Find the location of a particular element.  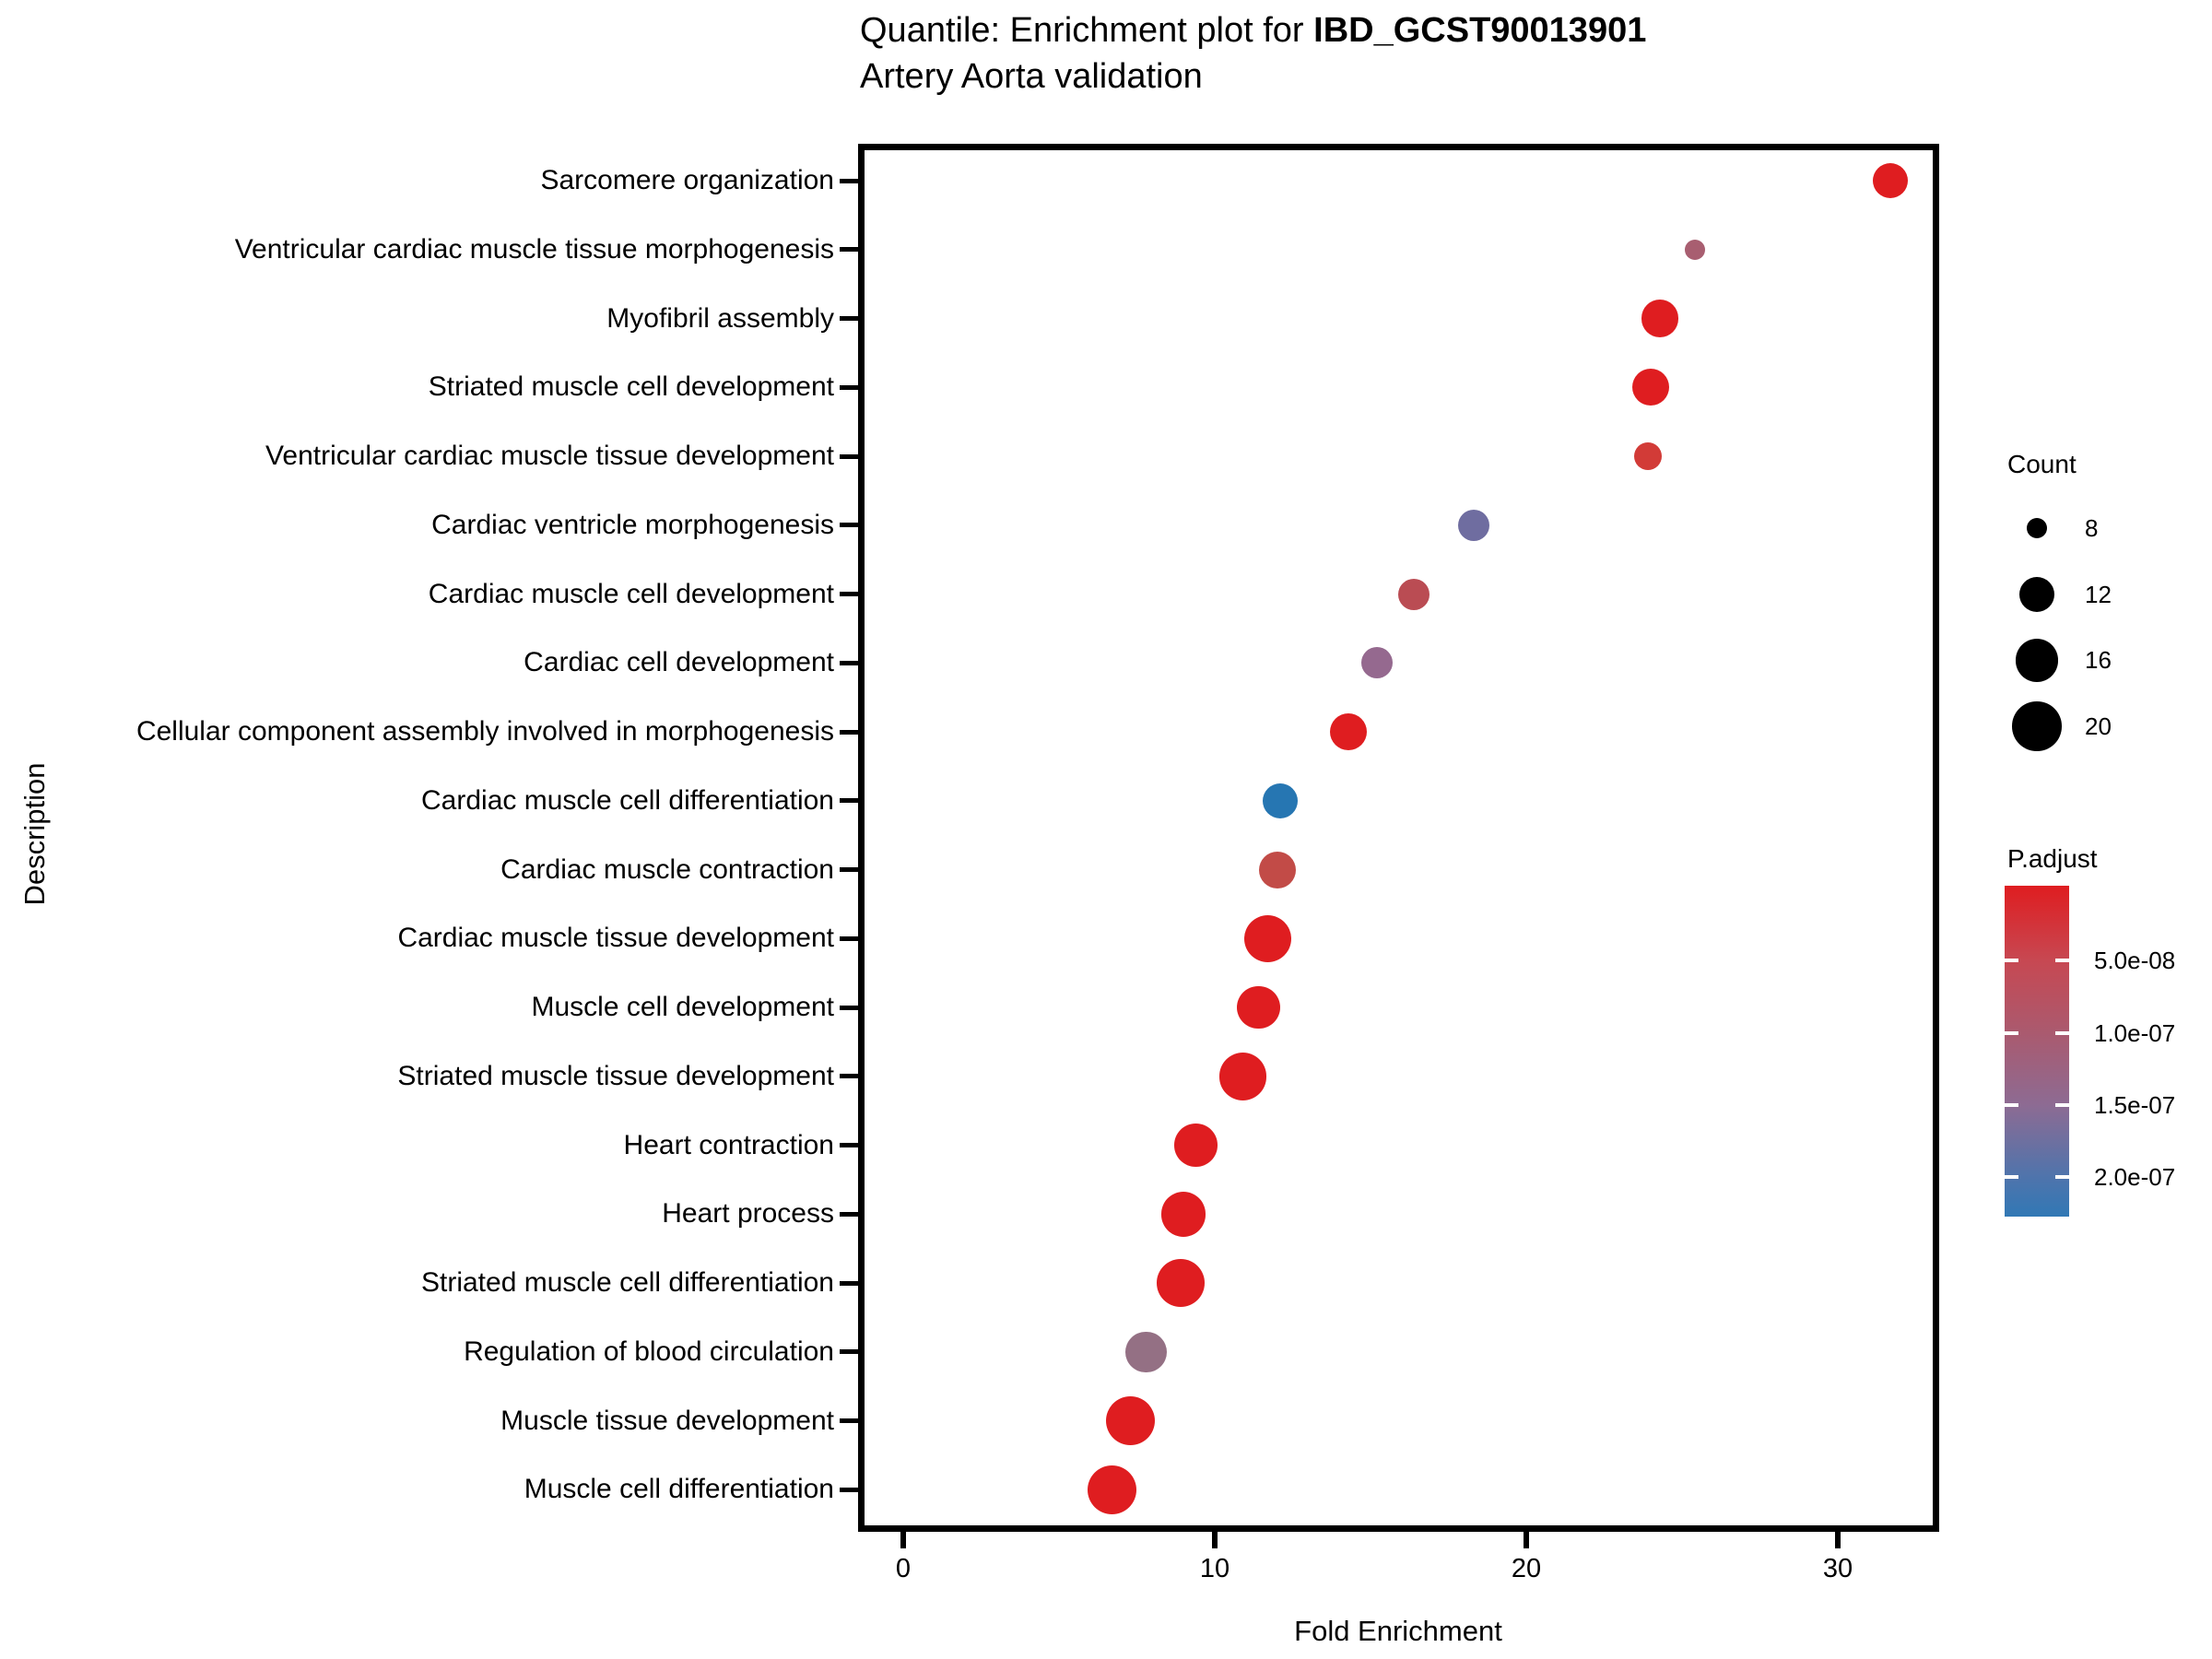

category-label: Heart process is located at coordinates (748, 1214).